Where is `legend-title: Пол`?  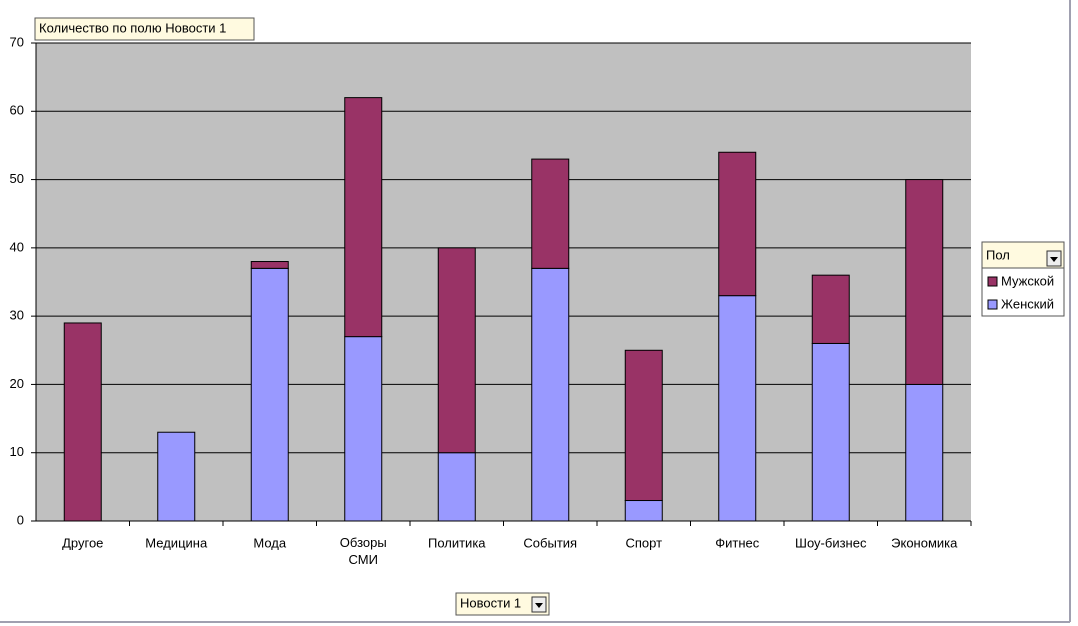 legend-title: Пол is located at coordinates (998, 254).